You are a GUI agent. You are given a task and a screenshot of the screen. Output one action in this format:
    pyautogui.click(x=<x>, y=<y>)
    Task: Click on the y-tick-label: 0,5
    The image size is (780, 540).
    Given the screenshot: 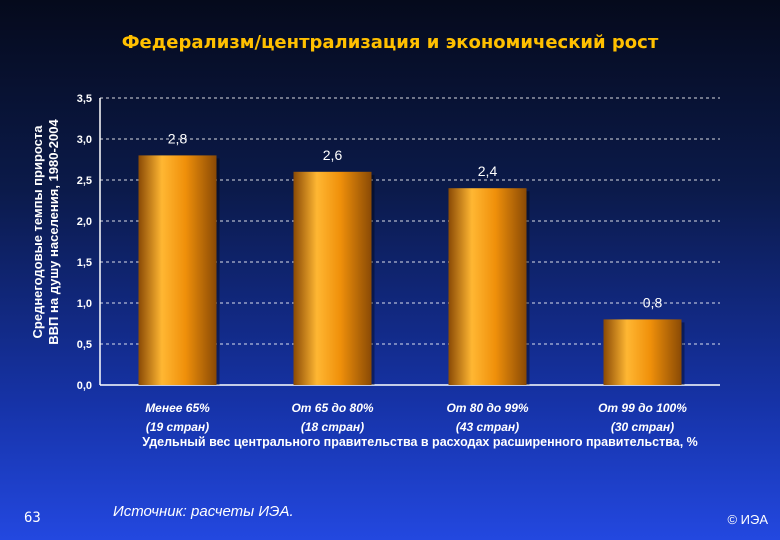 What is the action you would take?
    pyautogui.click(x=84, y=345)
    